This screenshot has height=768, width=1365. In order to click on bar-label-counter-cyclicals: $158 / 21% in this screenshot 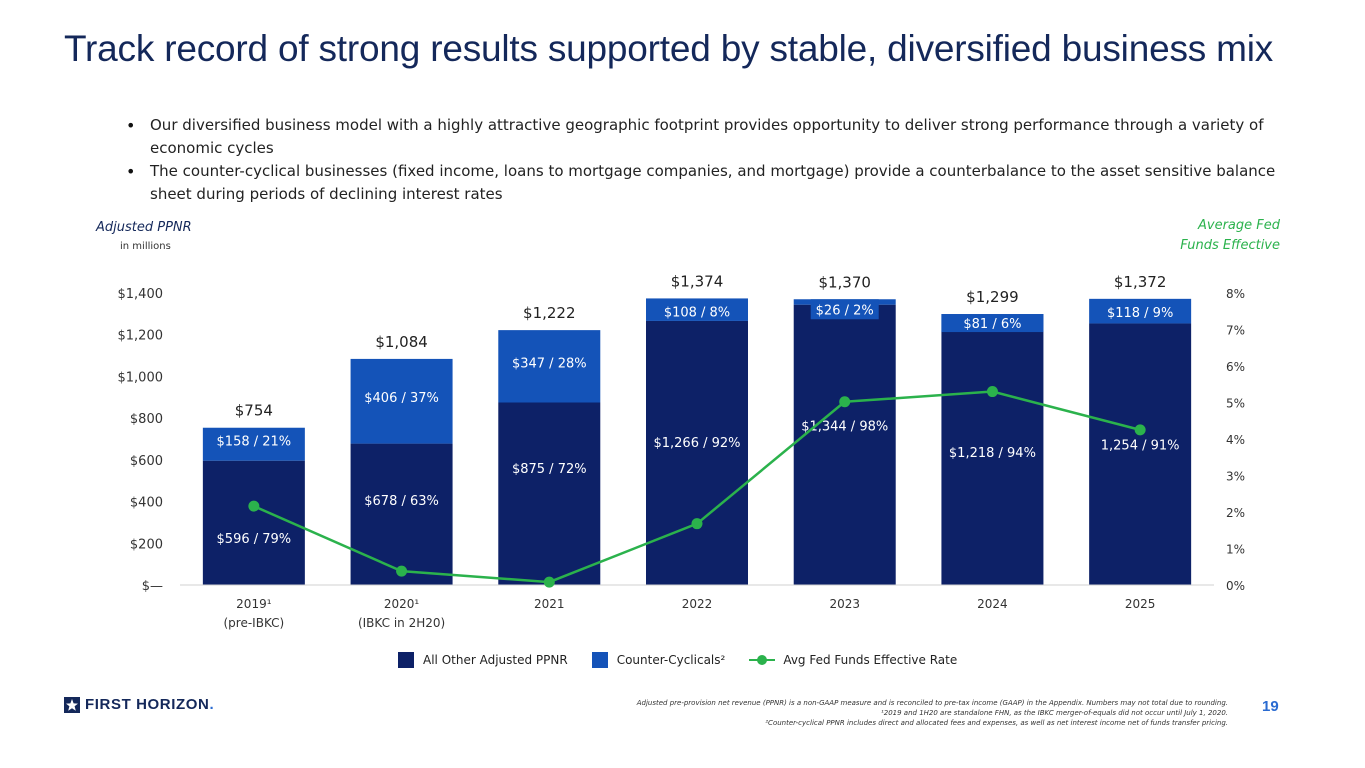, I will do `click(254, 442)`.